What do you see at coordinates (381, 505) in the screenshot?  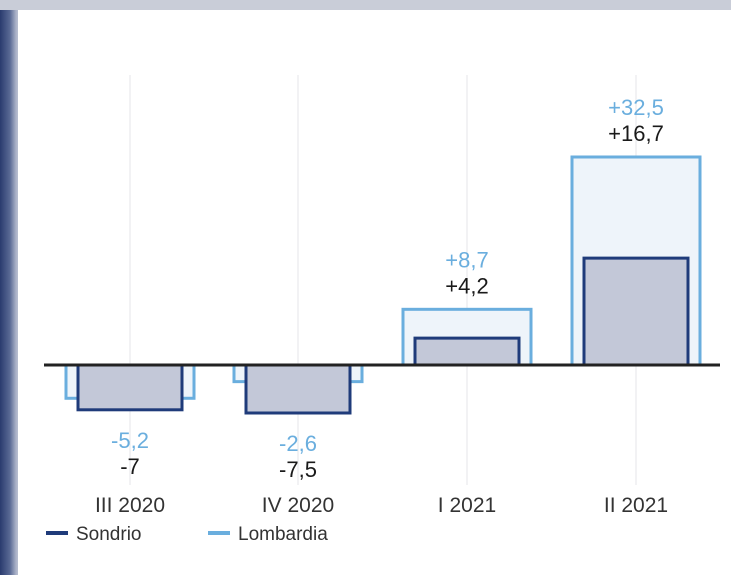 I see `category-labels: III 2020 IV 2020 I 2021 II 2021` at bounding box center [381, 505].